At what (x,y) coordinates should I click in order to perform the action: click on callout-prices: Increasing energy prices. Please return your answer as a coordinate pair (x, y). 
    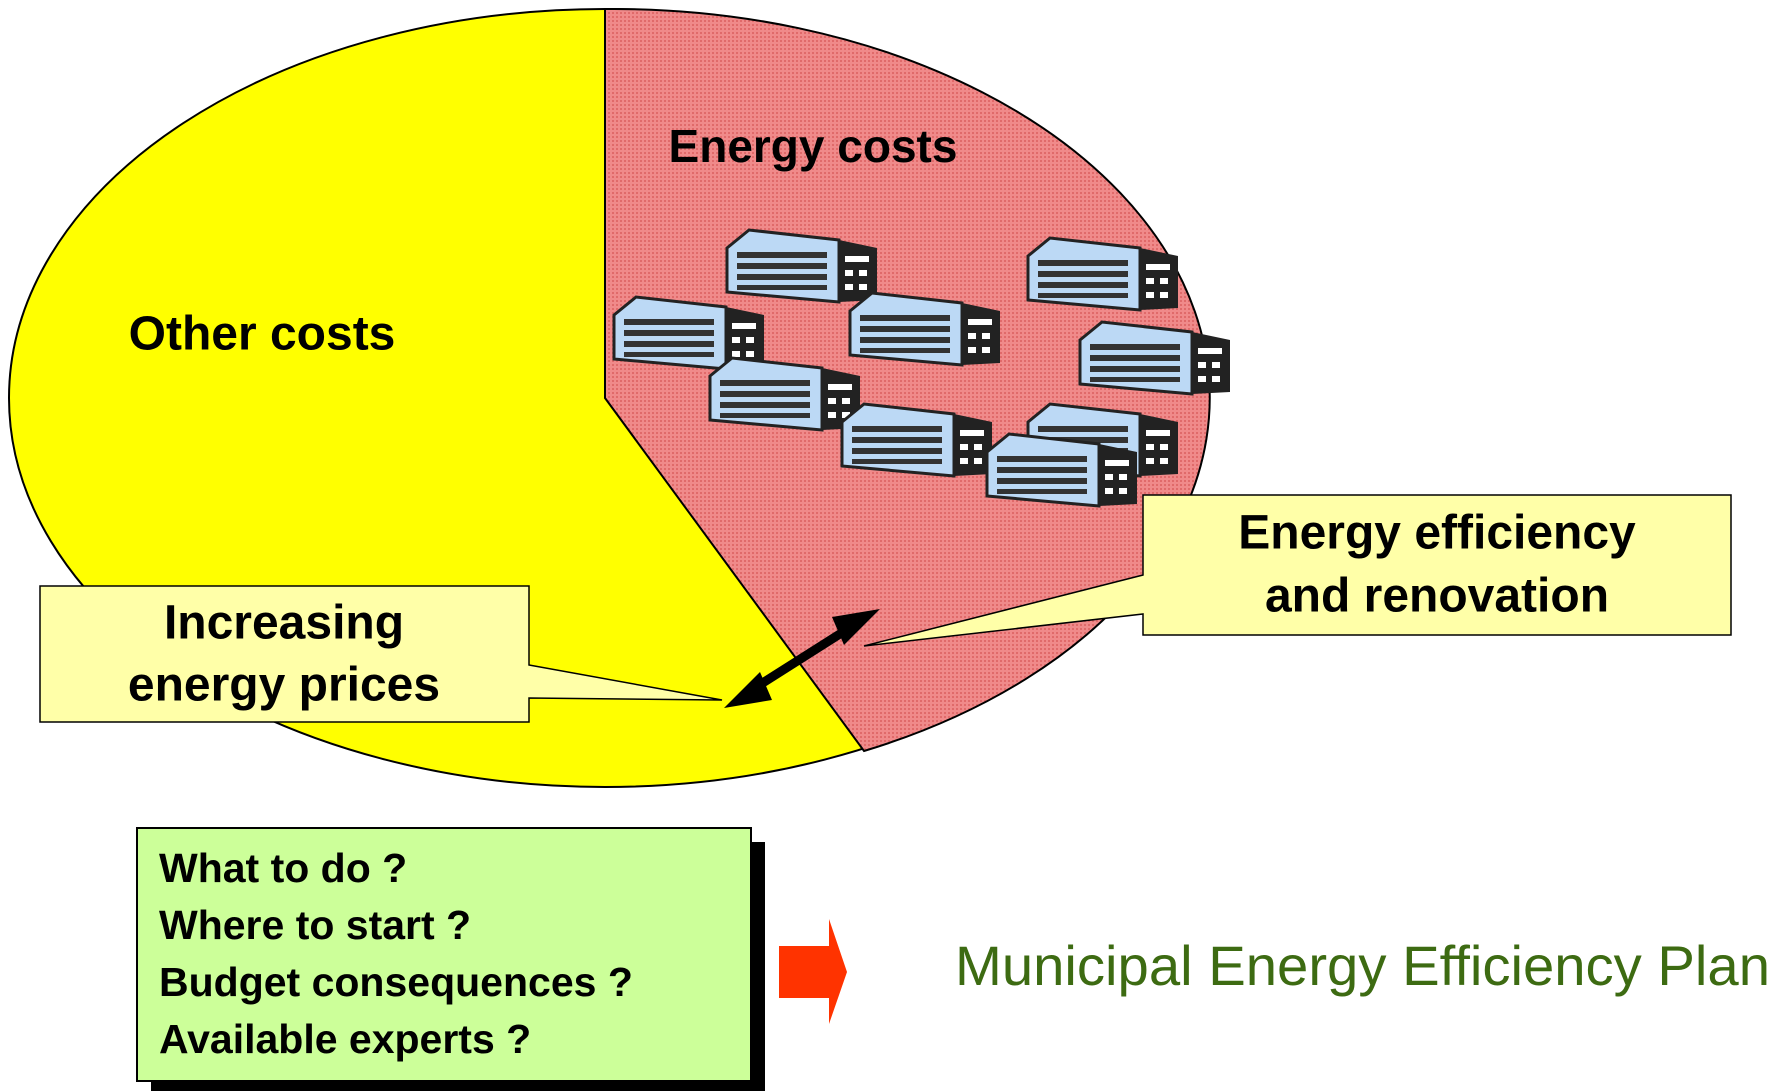
    Looking at the image, I should click on (381, 654).